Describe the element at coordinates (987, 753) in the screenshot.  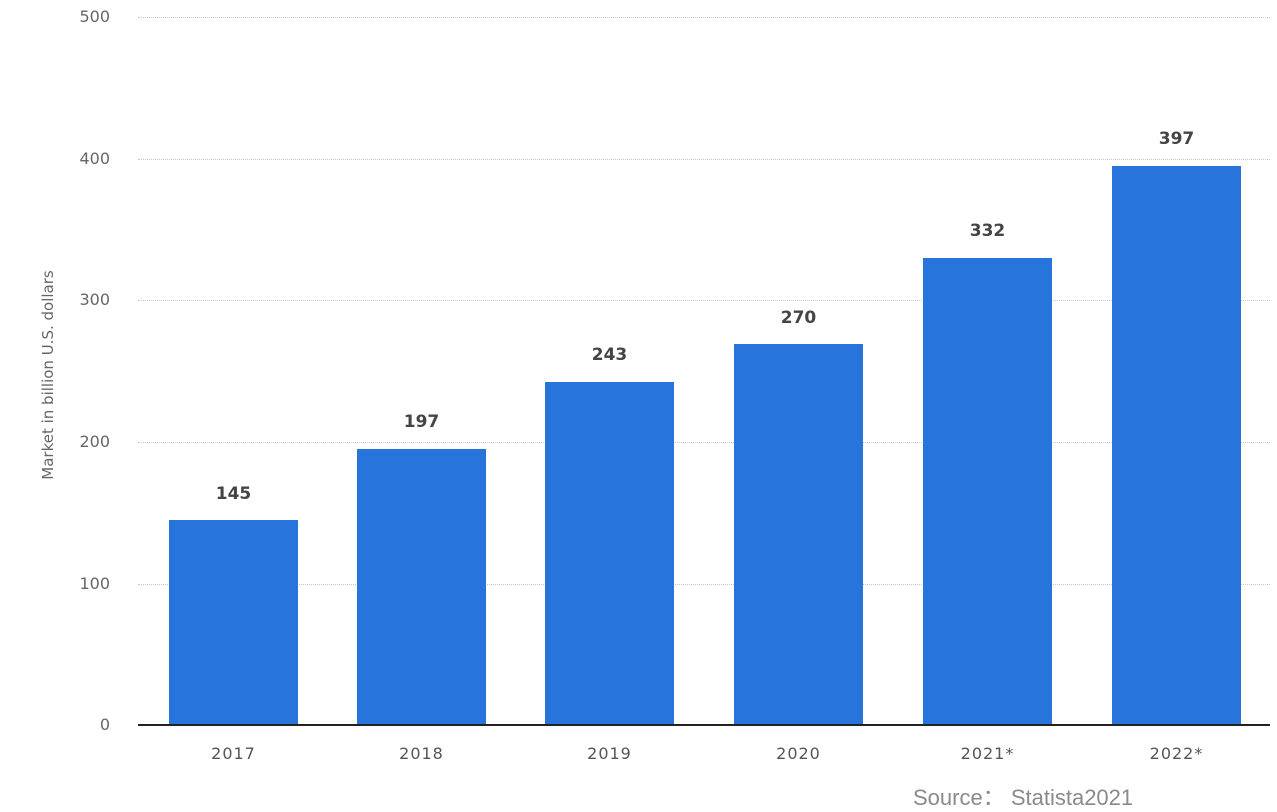
I see `x-tick-label: 2021*` at that location.